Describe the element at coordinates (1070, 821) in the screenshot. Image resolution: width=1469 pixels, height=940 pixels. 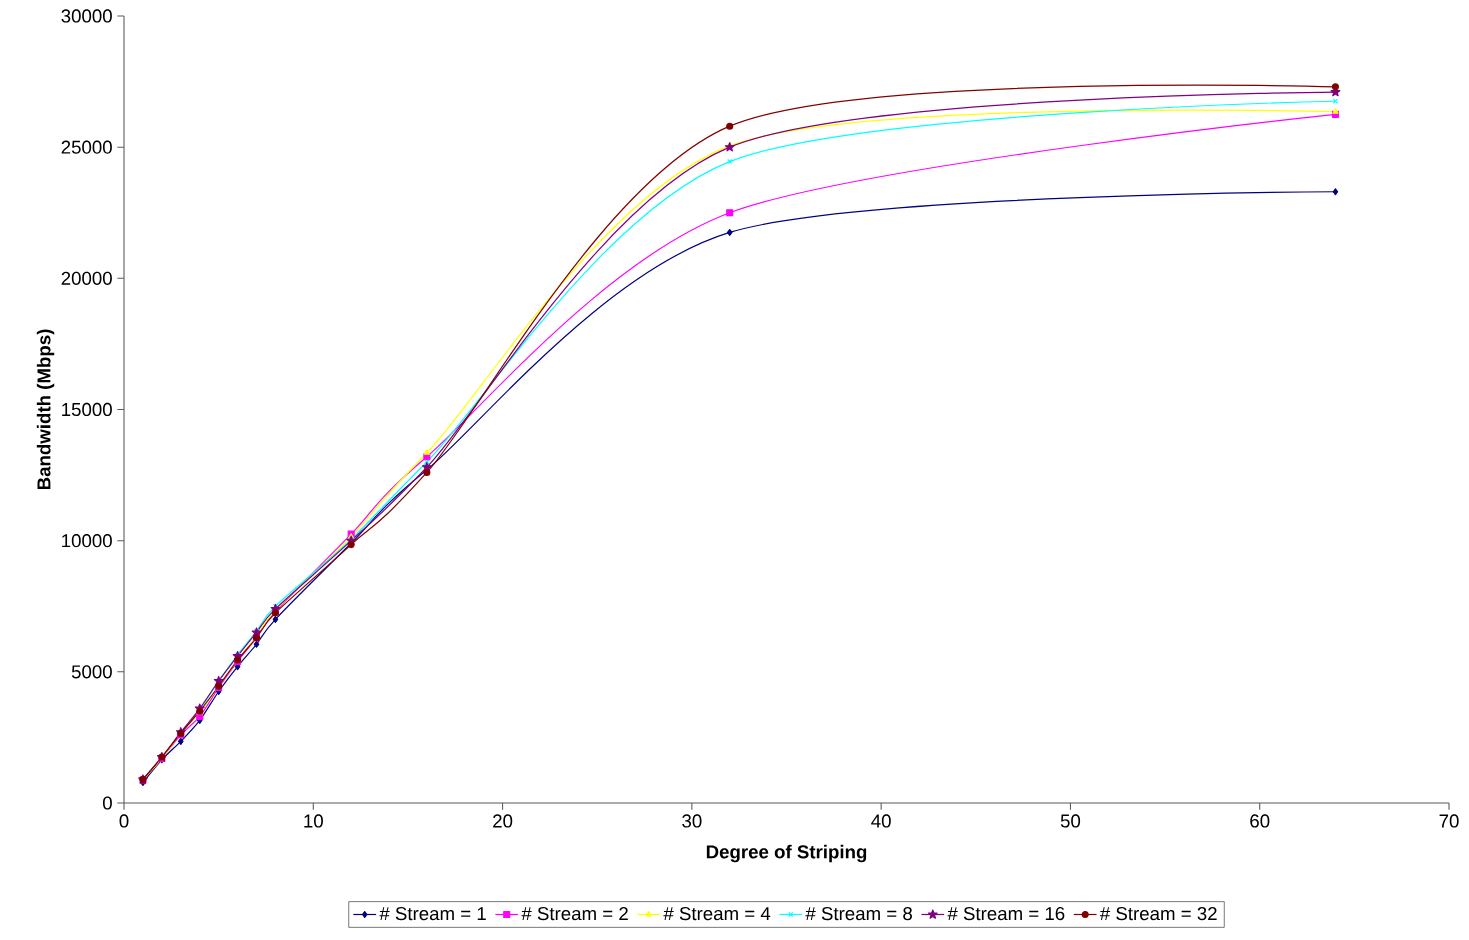
I see `x-tick-label: 50` at that location.